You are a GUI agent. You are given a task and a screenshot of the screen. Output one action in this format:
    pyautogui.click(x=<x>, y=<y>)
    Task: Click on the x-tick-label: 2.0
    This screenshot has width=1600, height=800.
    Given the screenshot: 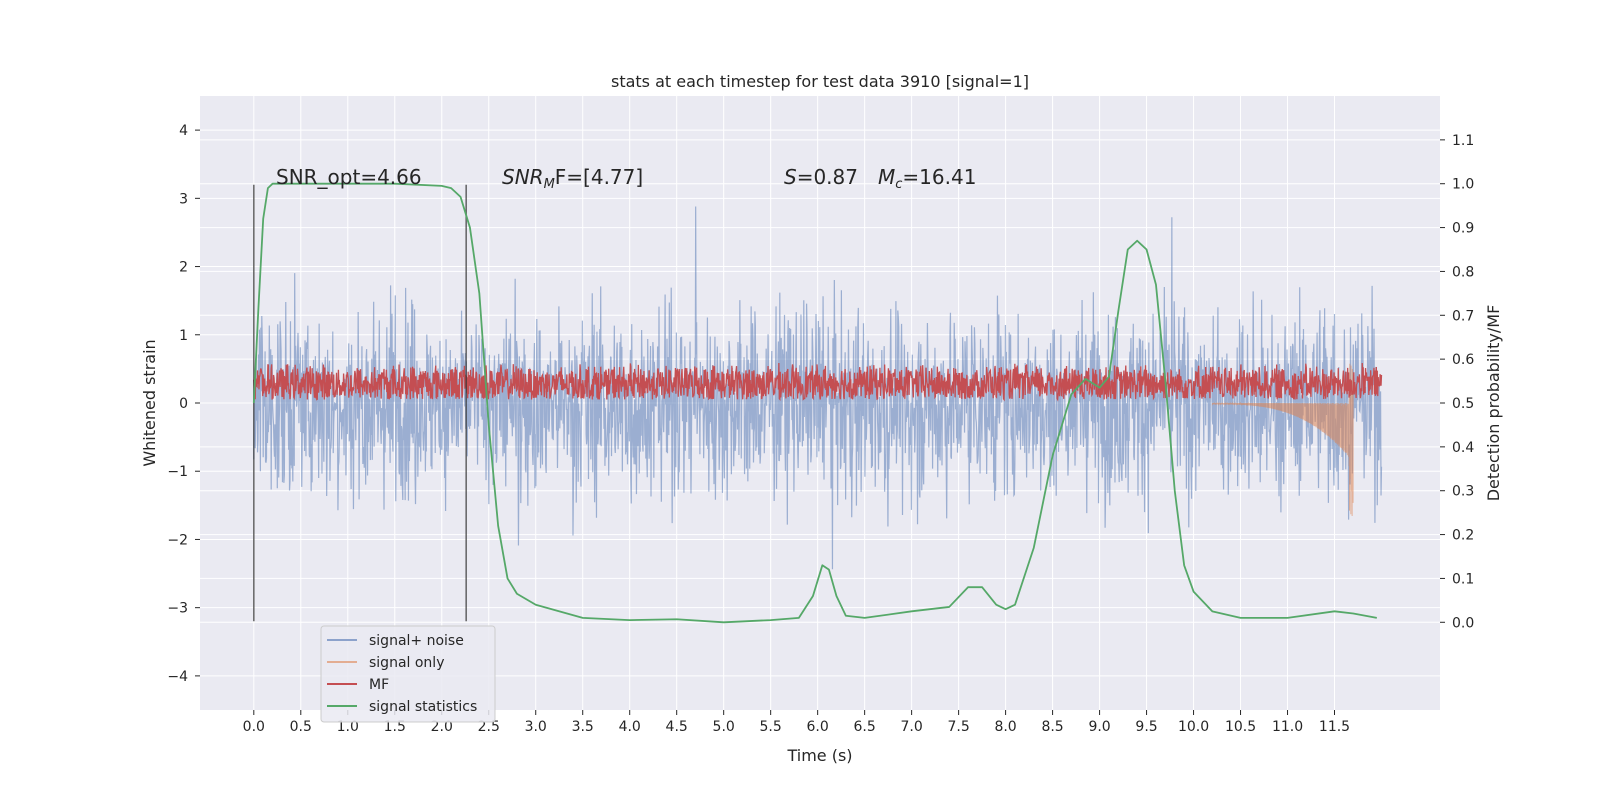 What is the action you would take?
    pyautogui.click(x=442, y=727)
    